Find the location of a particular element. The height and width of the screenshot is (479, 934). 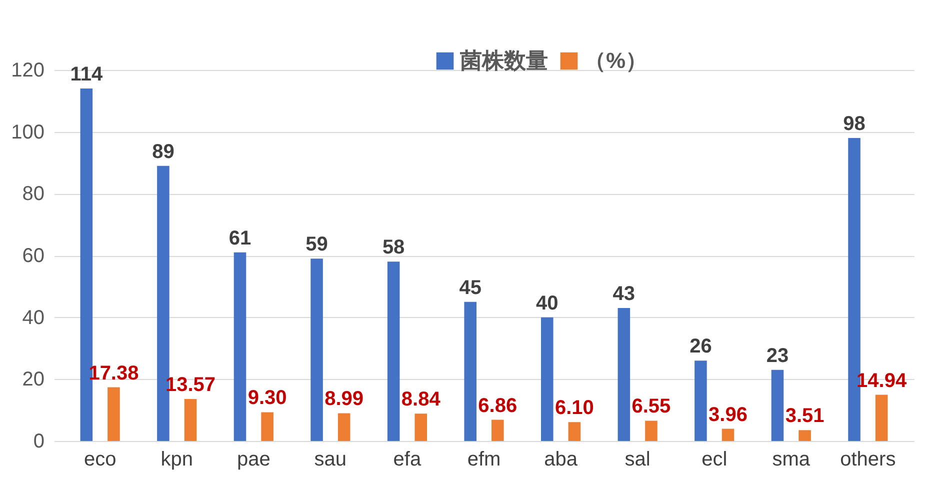

x-tick-label: ecl is located at coordinates (715, 459).